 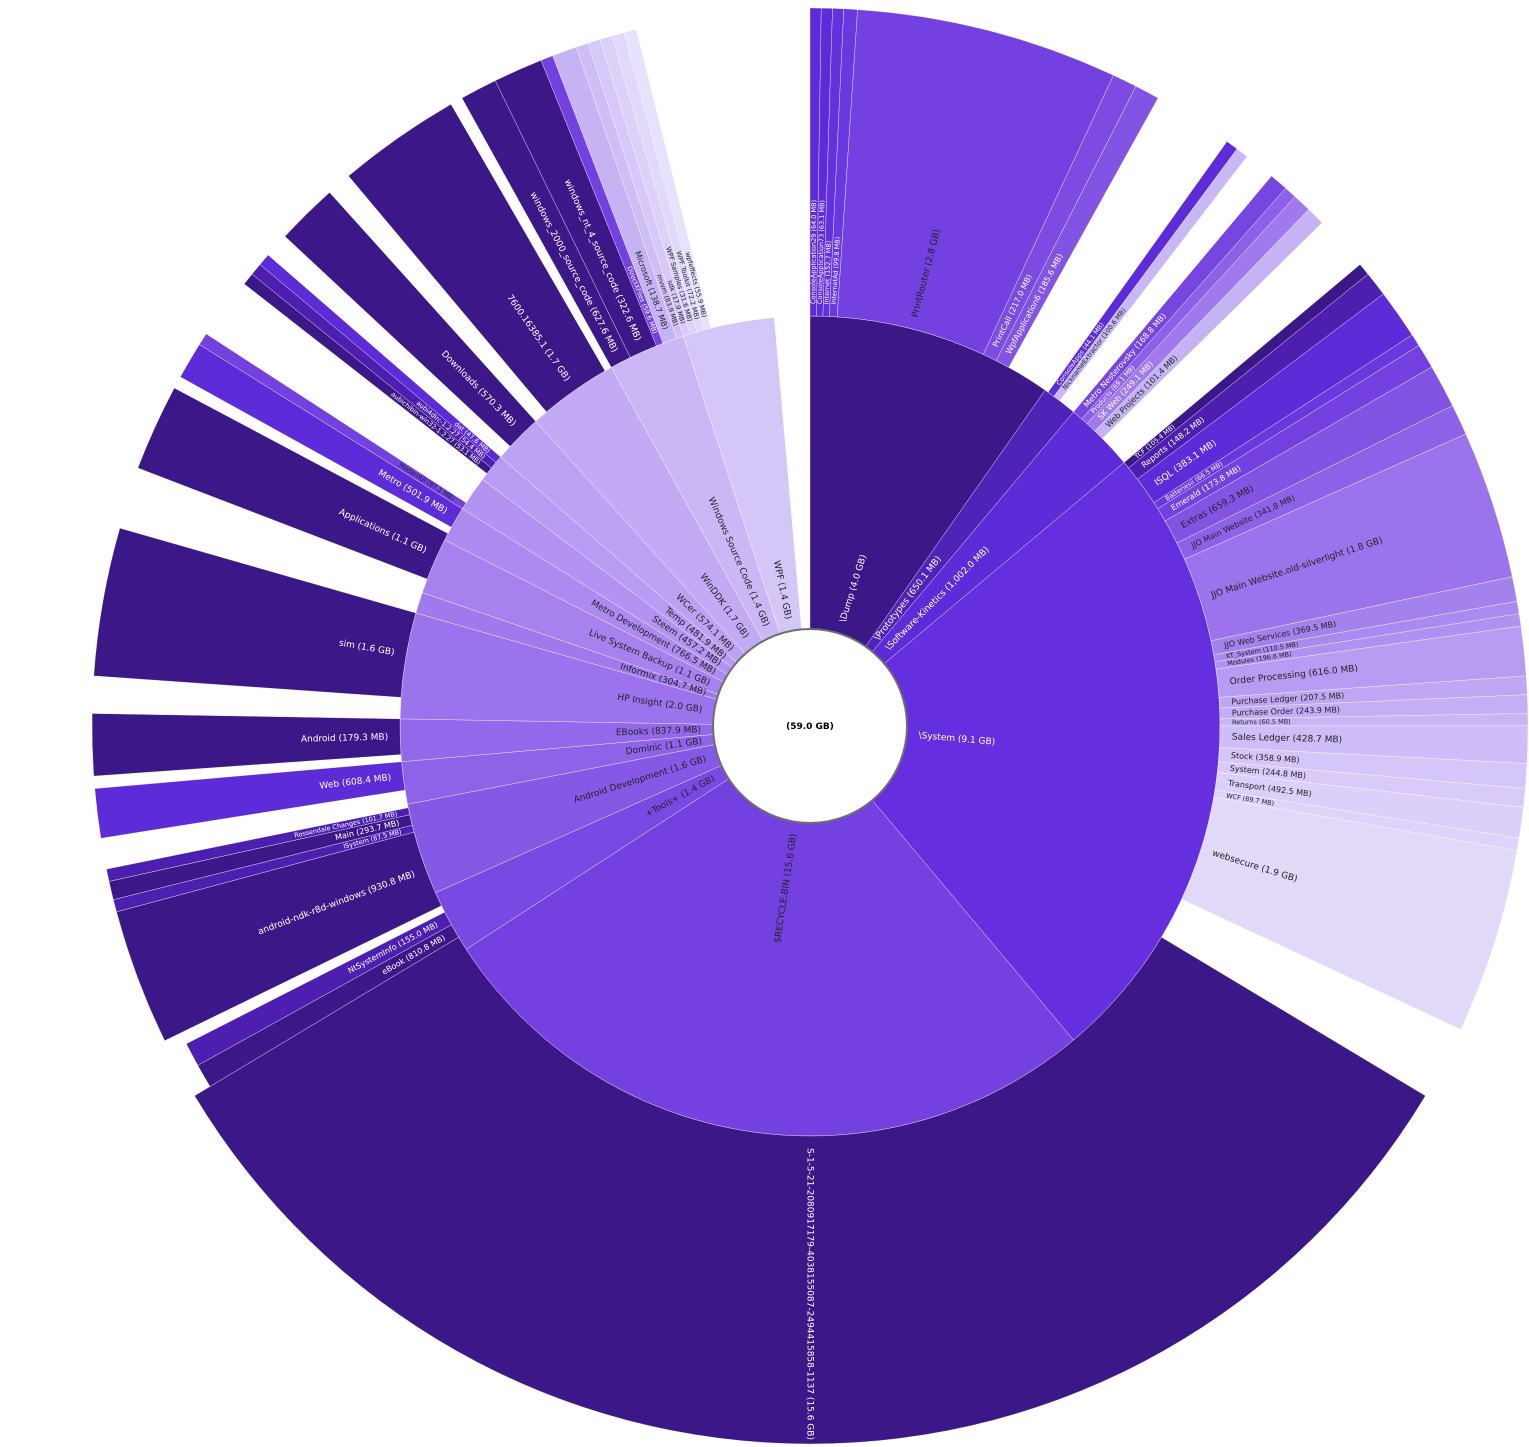 What do you see at coordinates (1349, 913) in the screenshot?
I see `segment-websecure-1-9-gb` at bounding box center [1349, 913].